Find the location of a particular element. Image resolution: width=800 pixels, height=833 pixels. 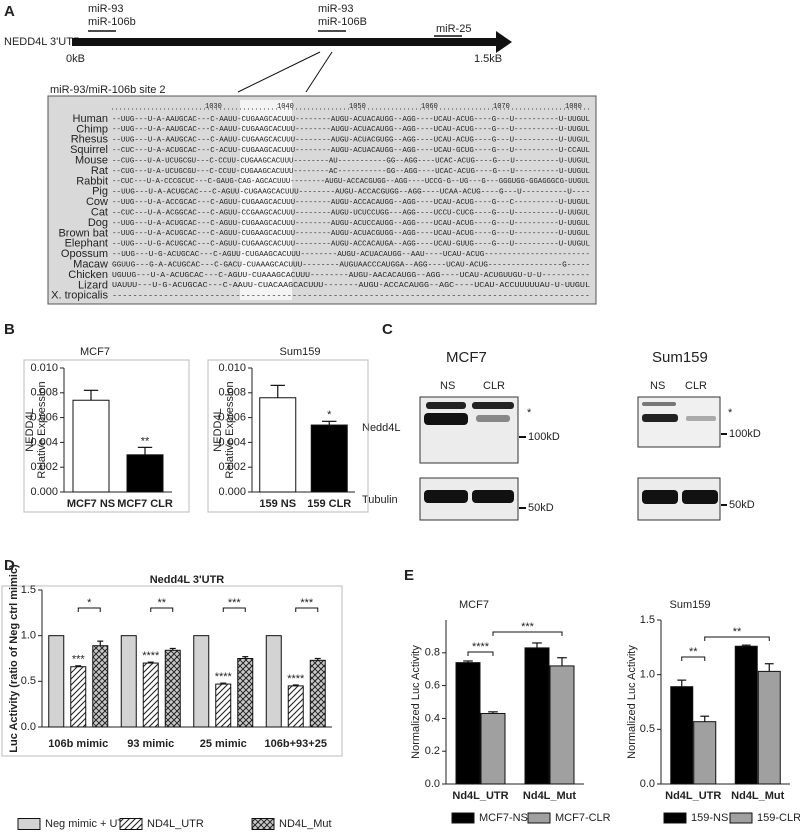

zoom-line is located at coordinates (319, 72).